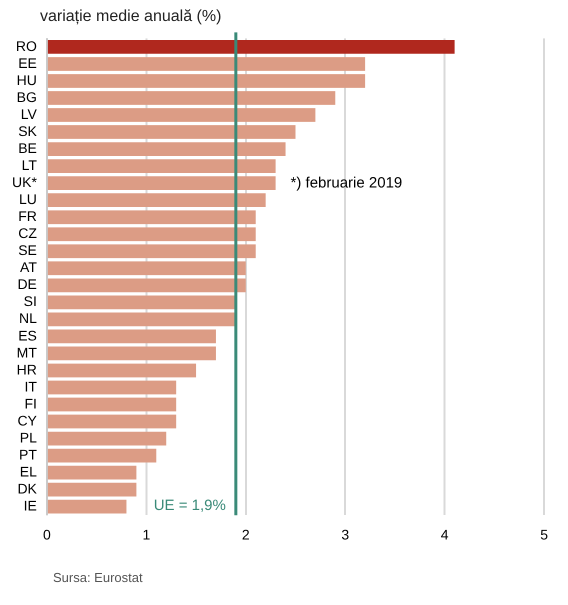  I want to click on y-tick-label: HU, so click(26, 80).